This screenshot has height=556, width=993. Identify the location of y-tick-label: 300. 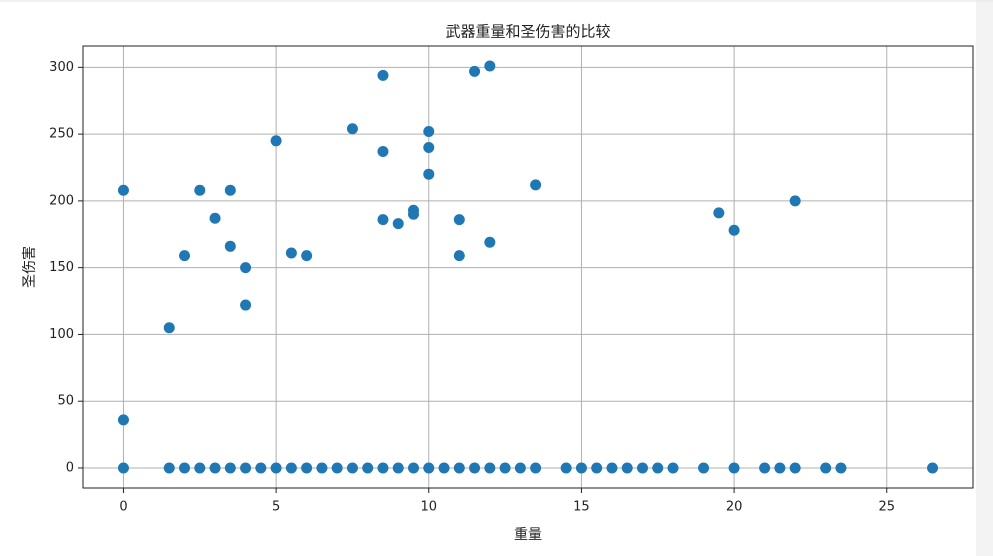
(61, 67).